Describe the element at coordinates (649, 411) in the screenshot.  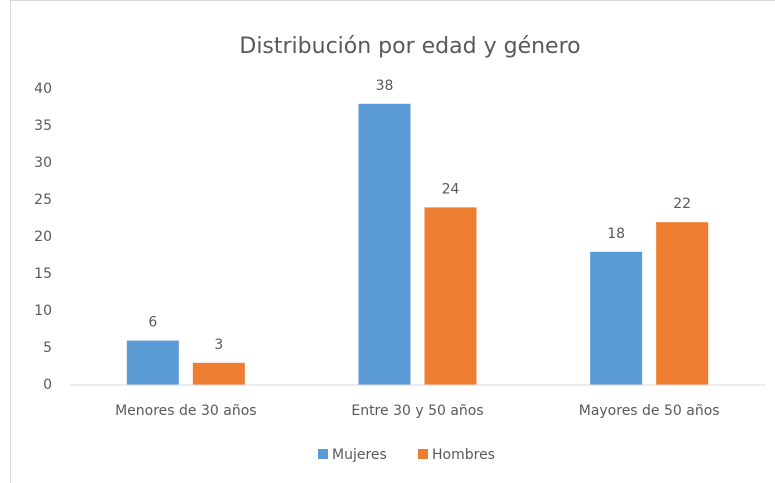
I see `x-tick-label: Mayores de 50 años` at that location.